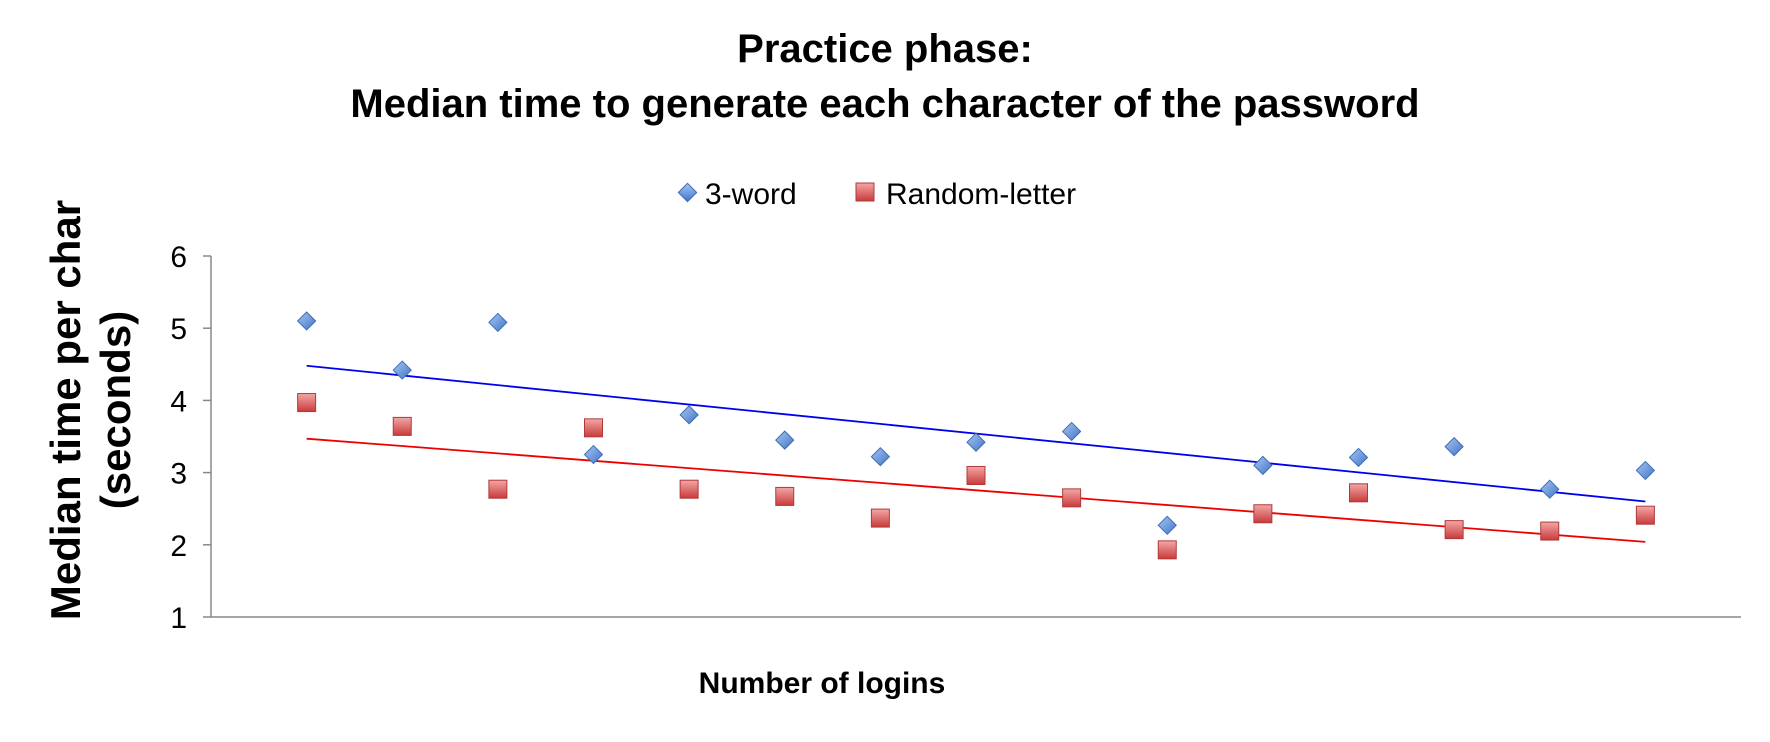 Image resolution: width=1770 pixels, height=742 pixels. Describe the element at coordinates (178, 329) in the screenshot. I see `y-tick-label: 5` at that location.